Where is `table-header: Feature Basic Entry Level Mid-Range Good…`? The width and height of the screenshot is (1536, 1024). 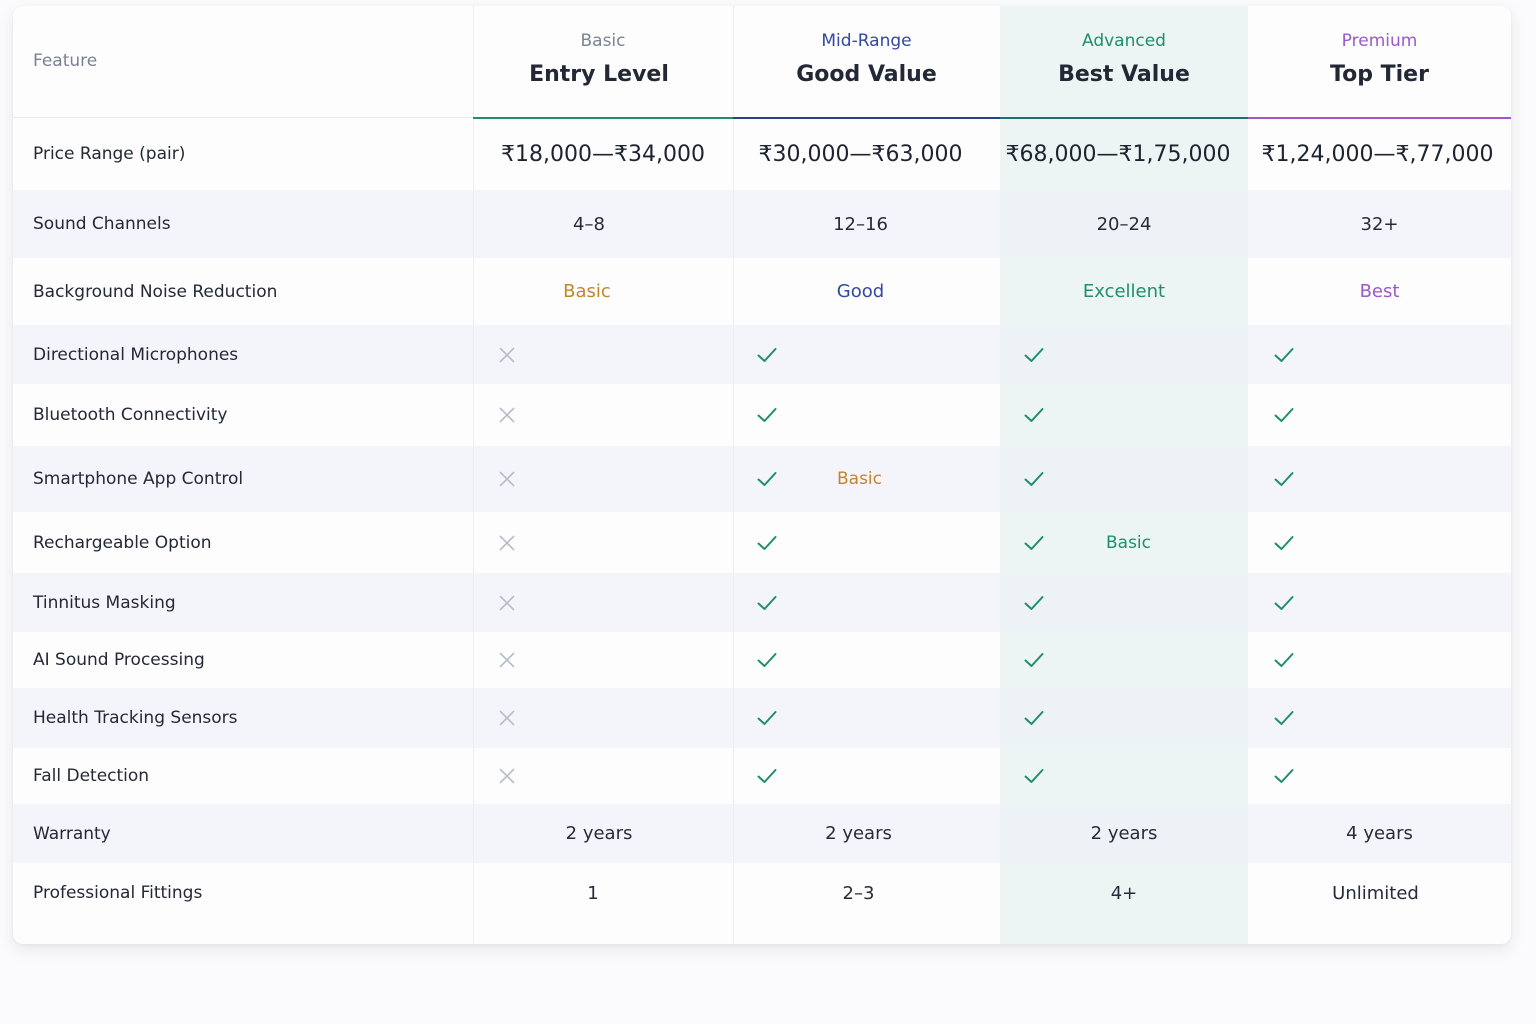 table-header: Feature Basic Entry Level Mid-Range Good… is located at coordinates (762, 62).